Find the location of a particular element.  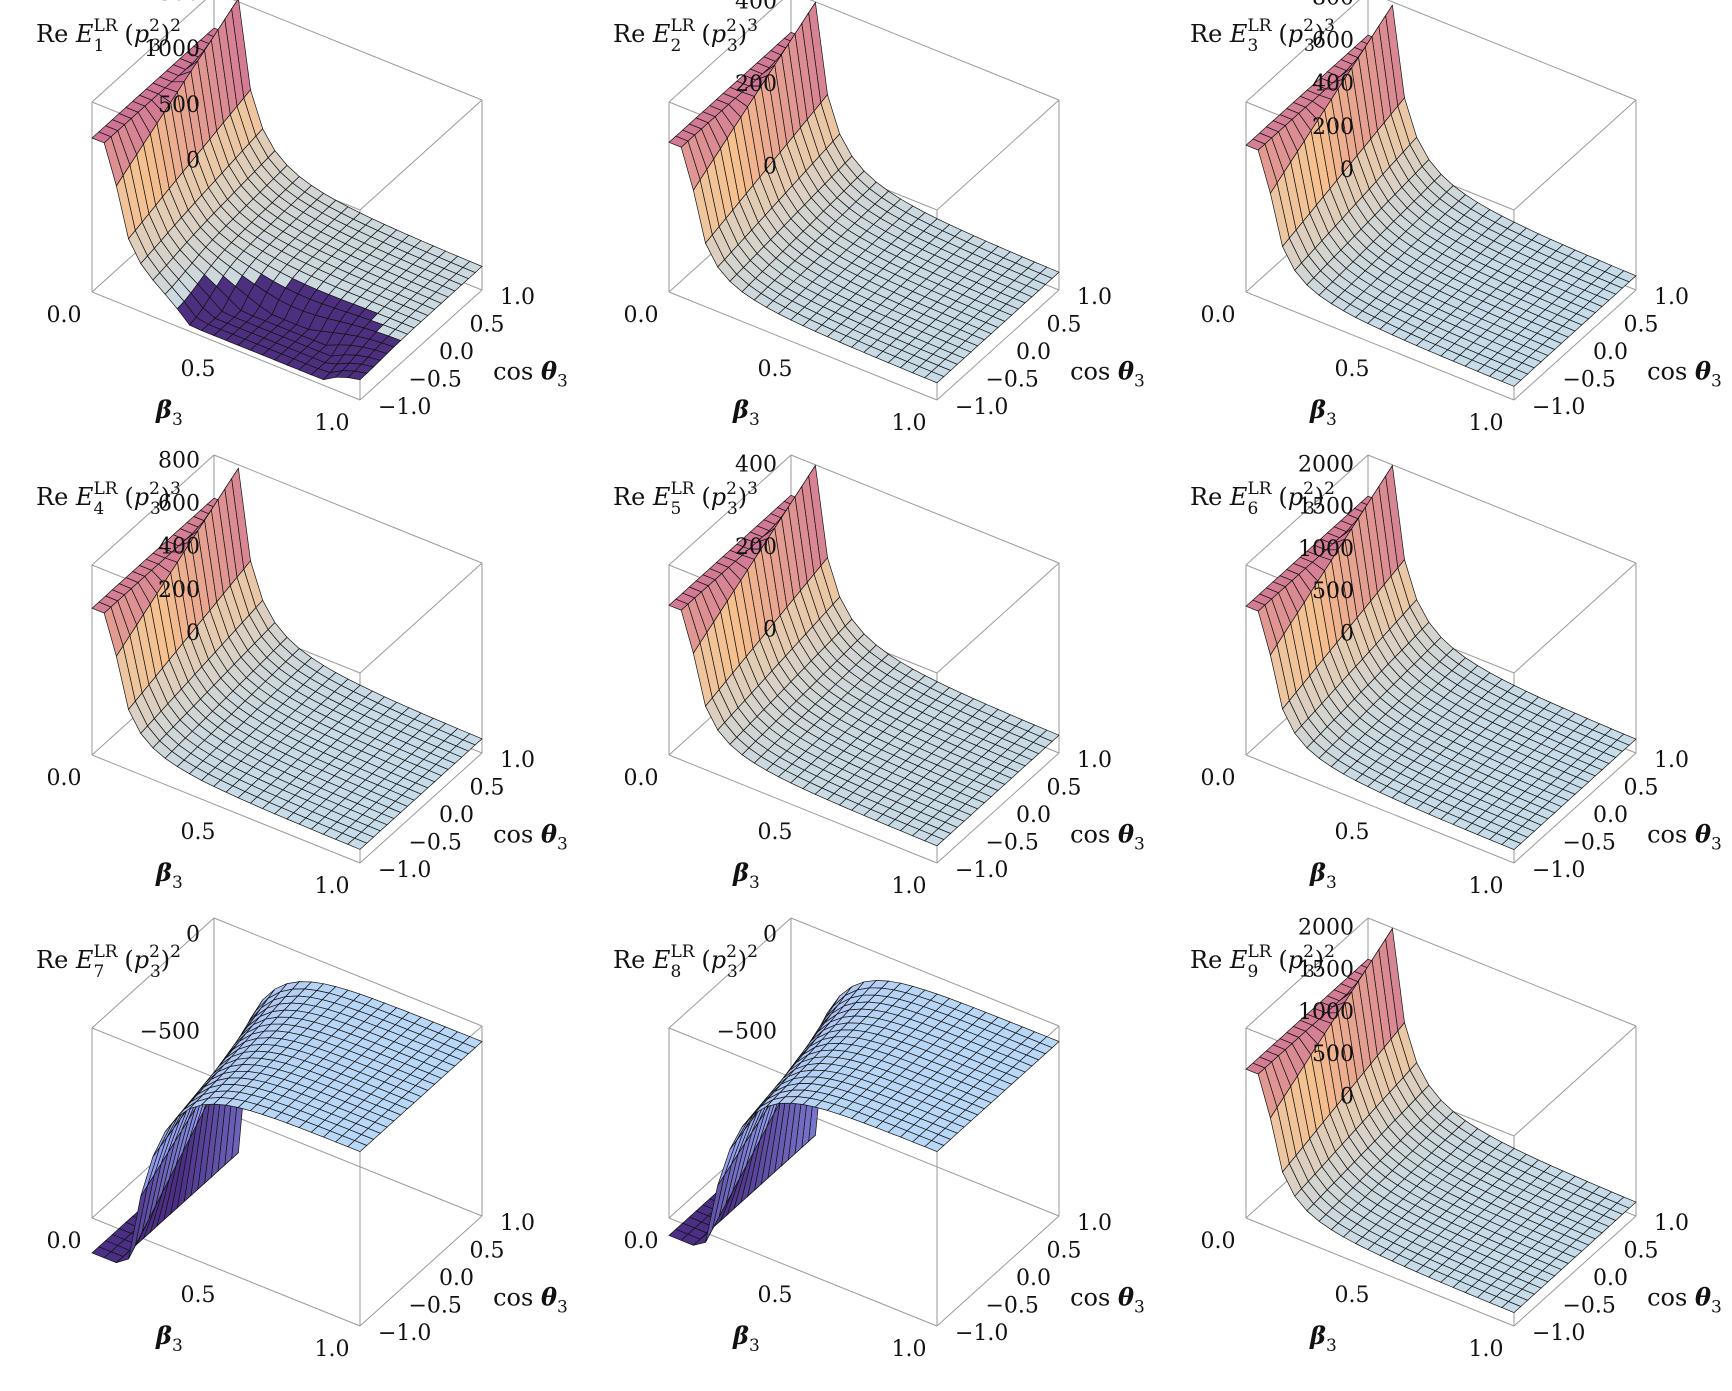

z-tick-label: 500 is located at coordinates (1333, 591).